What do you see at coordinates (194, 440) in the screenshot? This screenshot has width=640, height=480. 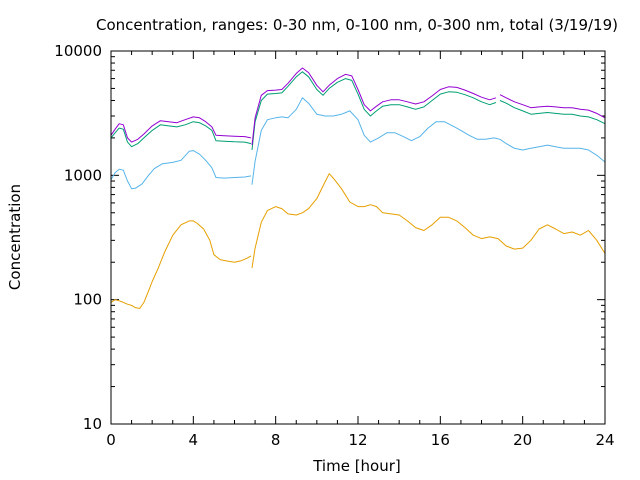 I see `x-tick-label: 4` at bounding box center [194, 440].